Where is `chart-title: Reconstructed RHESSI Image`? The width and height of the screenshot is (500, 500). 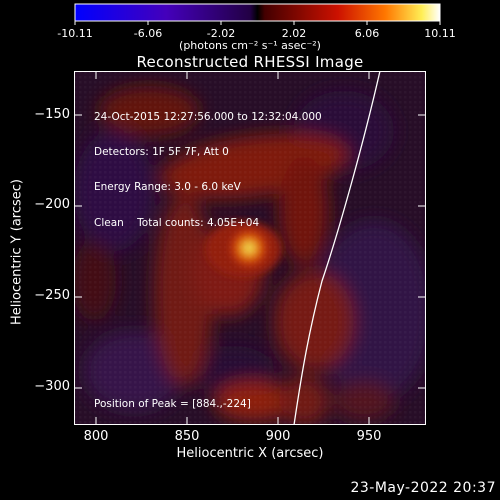 chart-title: Reconstructed RHESSI Image is located at coordinates (250, 62).